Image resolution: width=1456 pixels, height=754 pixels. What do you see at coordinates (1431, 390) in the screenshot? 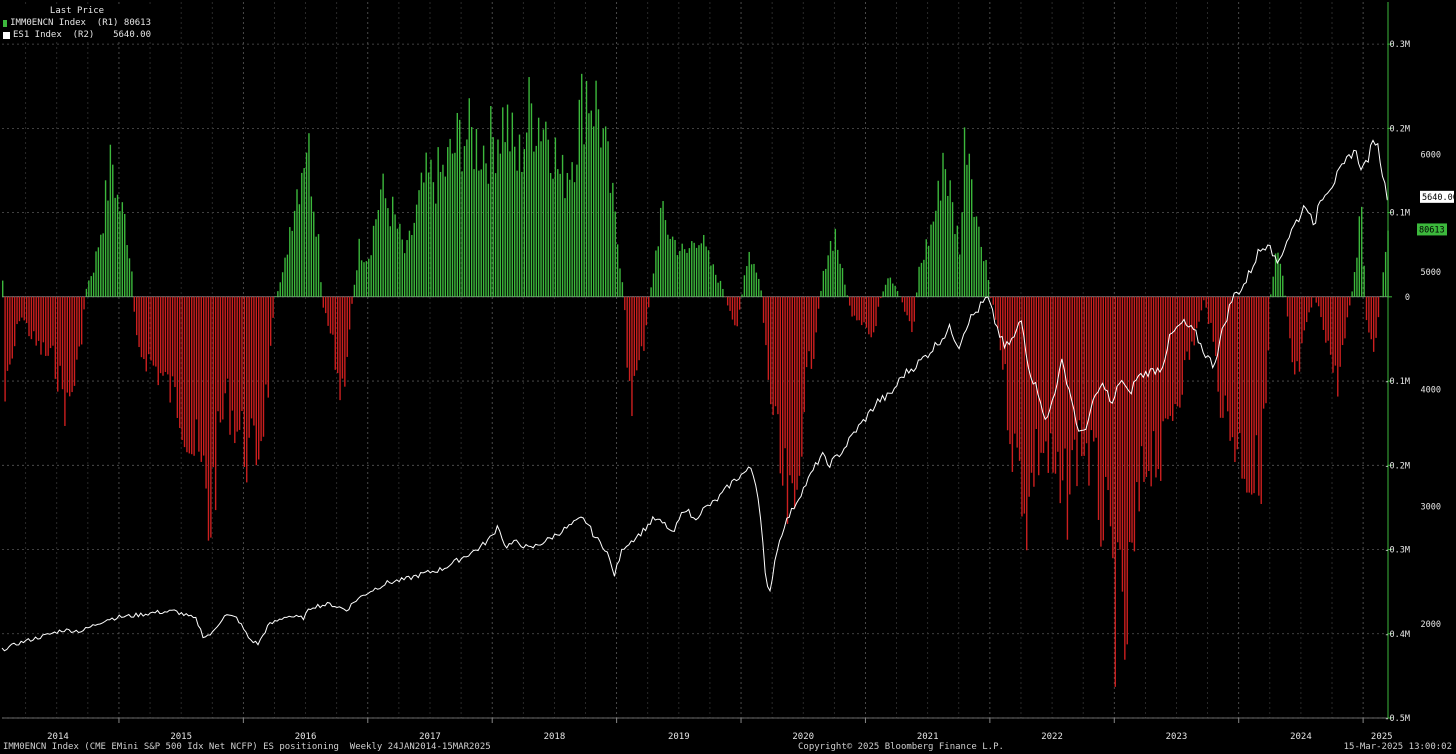
I see `r2-tick-label: 4000` at bounding box center [1431, 390].